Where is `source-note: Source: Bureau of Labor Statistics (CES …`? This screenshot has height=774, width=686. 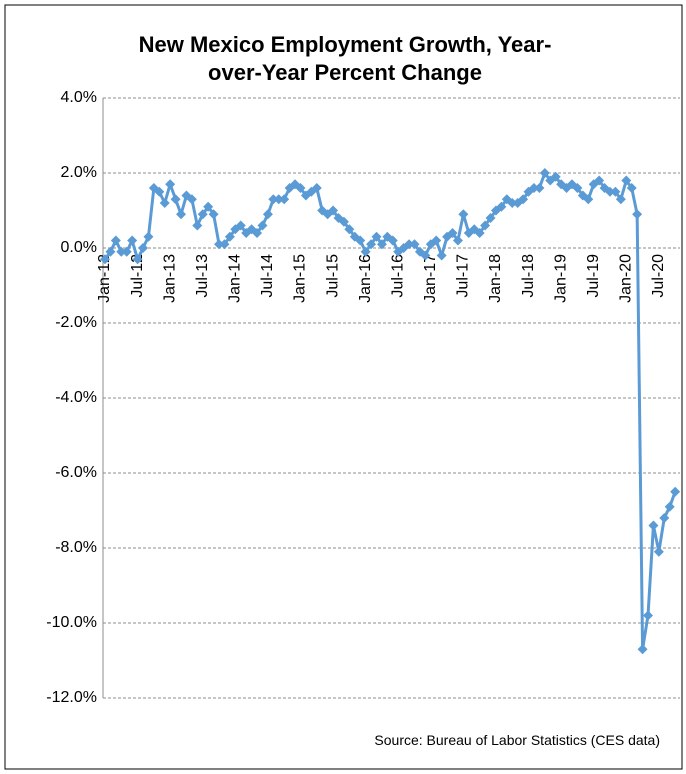 source-note: Source: Bureau of Labor Statistics (CES … is located at coordinates (517, 740).